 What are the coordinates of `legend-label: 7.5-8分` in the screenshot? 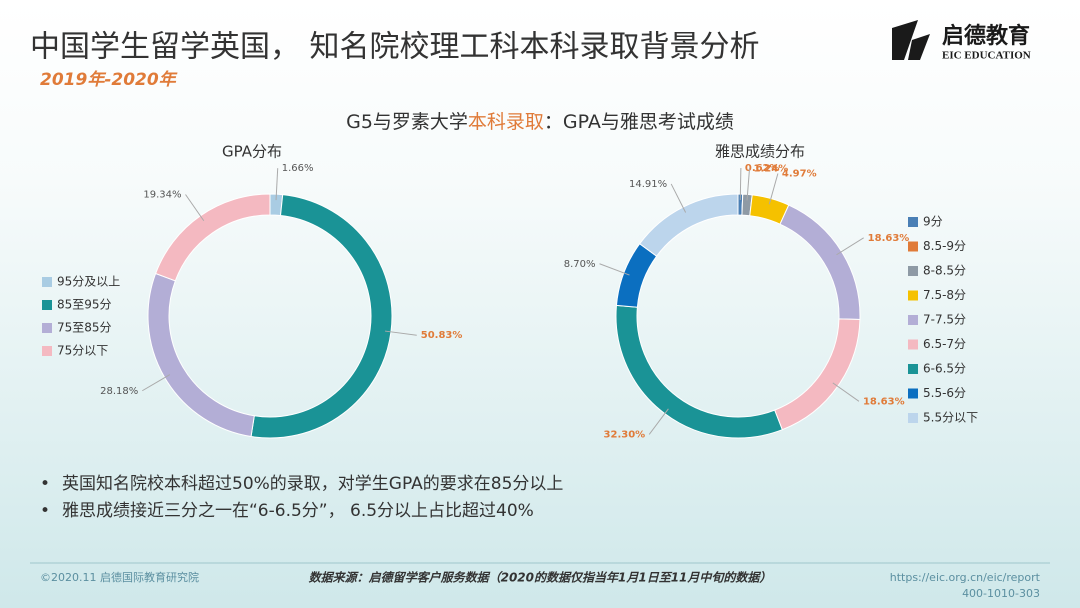 It's located at (944, 295).